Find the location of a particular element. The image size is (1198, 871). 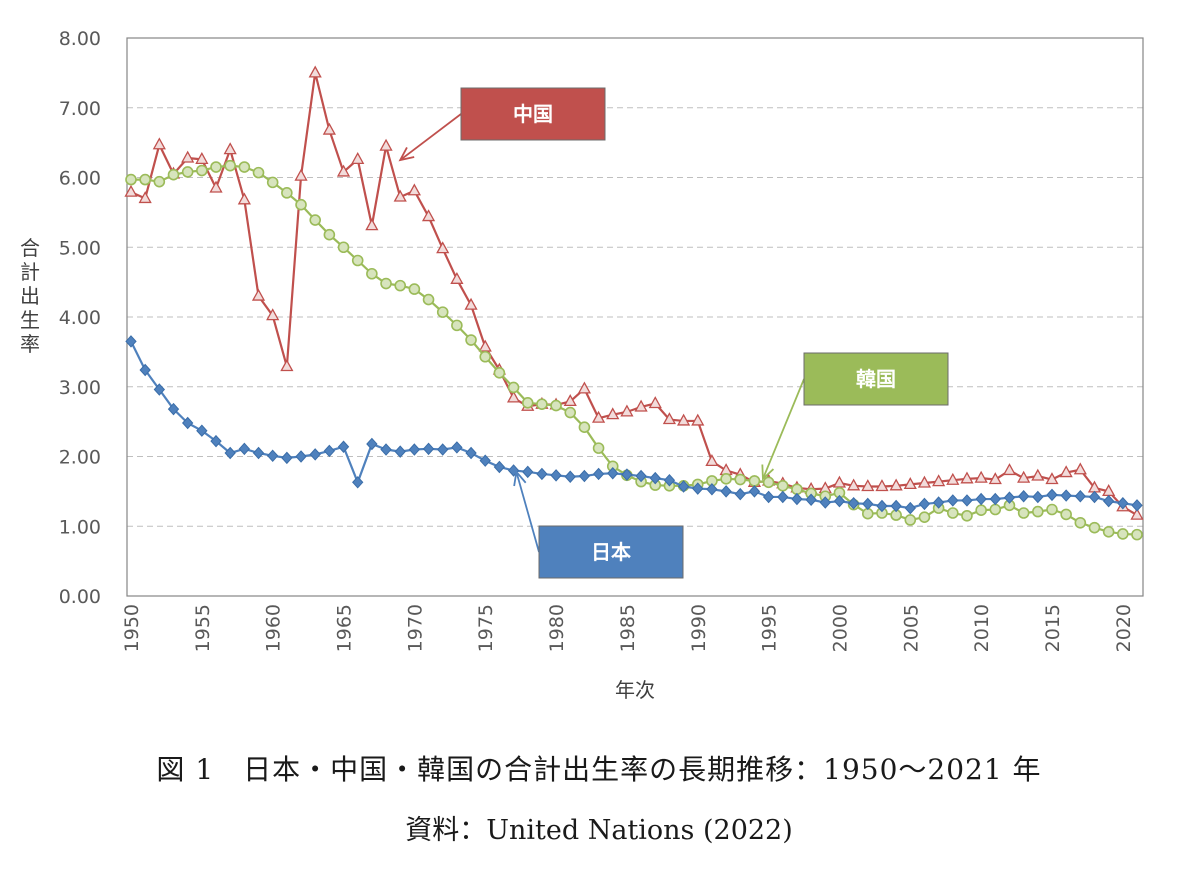

figure-source: 資料：United Nations (2022) is located at coordinates (599, 830).